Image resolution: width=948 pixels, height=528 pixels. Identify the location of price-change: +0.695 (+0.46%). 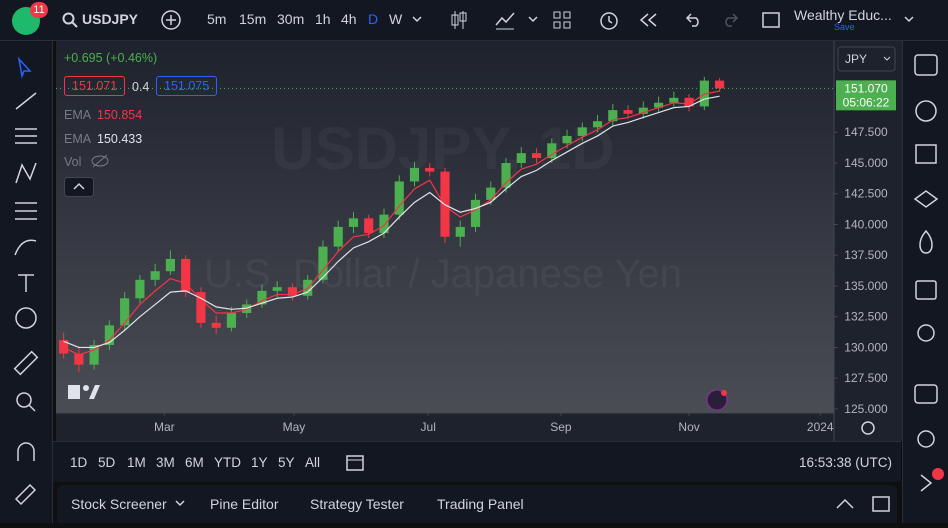
(111, 58).